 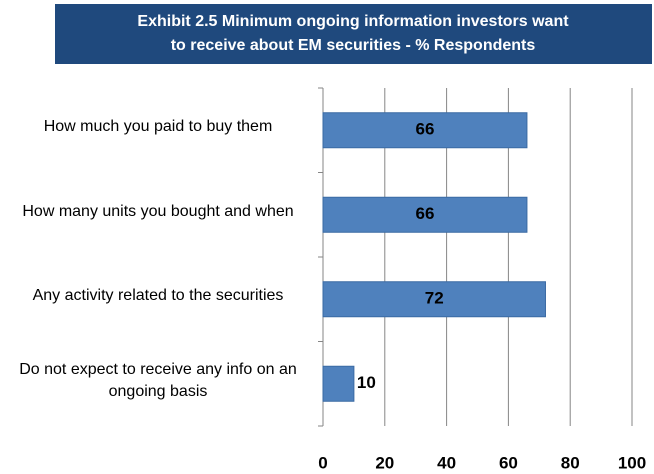 What do you see at coordinates (322, 462) in the screenshot?
I see `x-tick-label: 0` at bounding box center [322, 462].